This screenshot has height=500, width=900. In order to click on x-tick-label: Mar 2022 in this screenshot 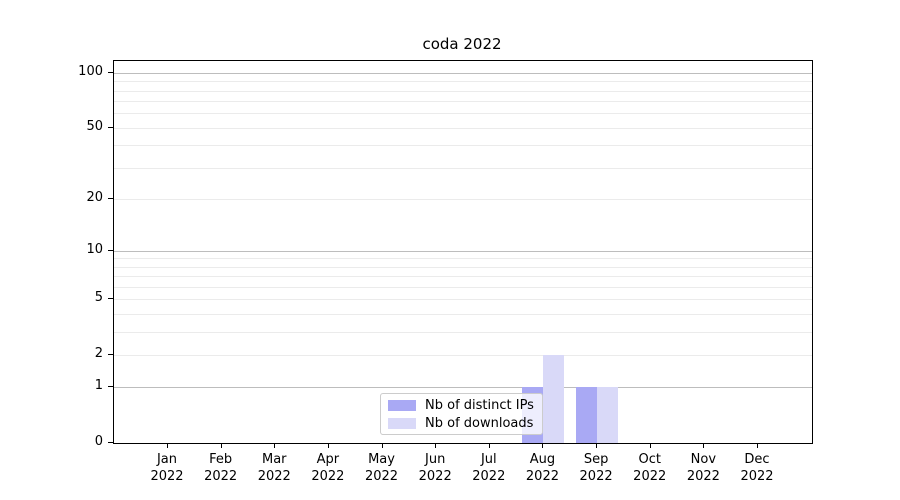, I will do `click(274, 468)`.